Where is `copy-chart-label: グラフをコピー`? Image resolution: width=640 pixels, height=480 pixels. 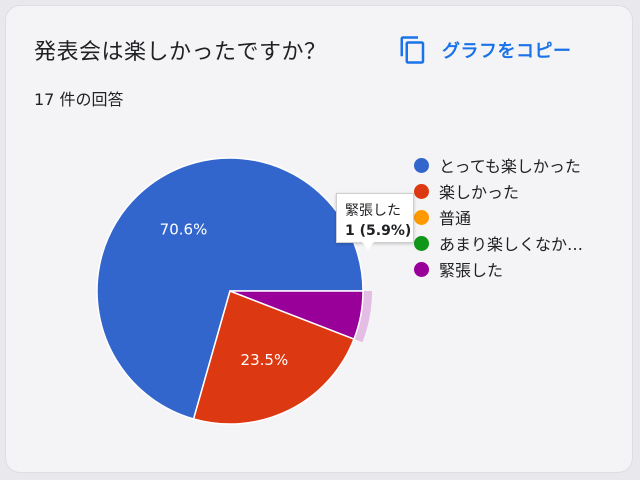 copy-chart-label: グラフをコピー is located at coordinates (507, 51).